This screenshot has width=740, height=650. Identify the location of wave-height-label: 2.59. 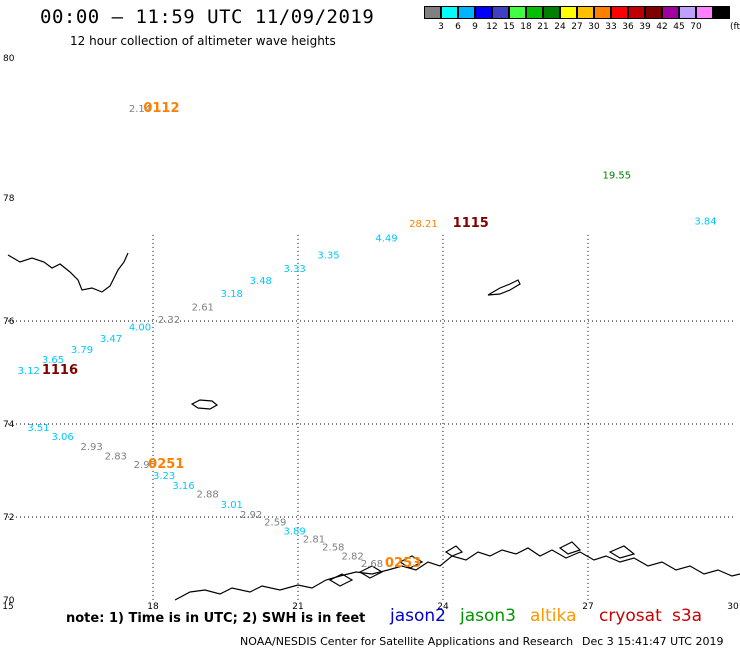
(275, 522).